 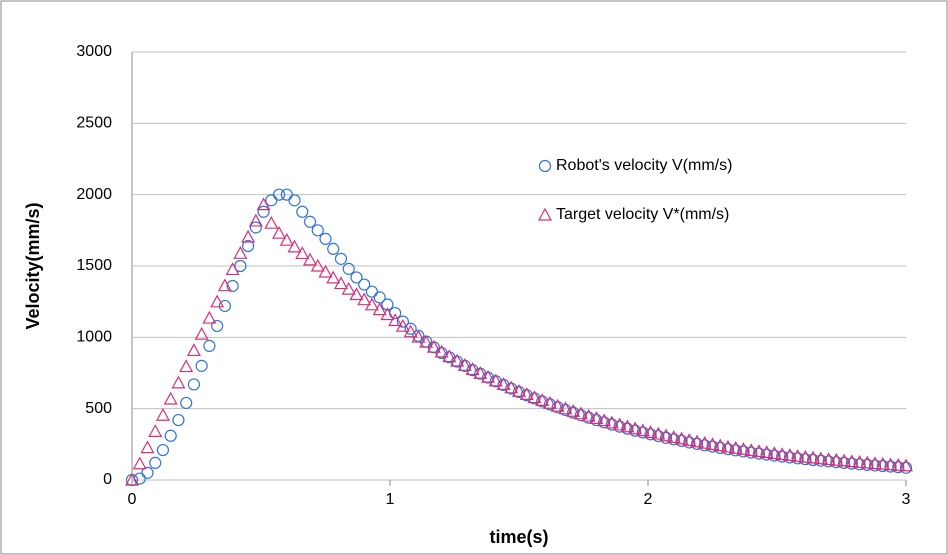 What do you see at coordinates (906, 499) in the screenshot?
I see `x-tick-label: 3` at bounding box center [906, 499].